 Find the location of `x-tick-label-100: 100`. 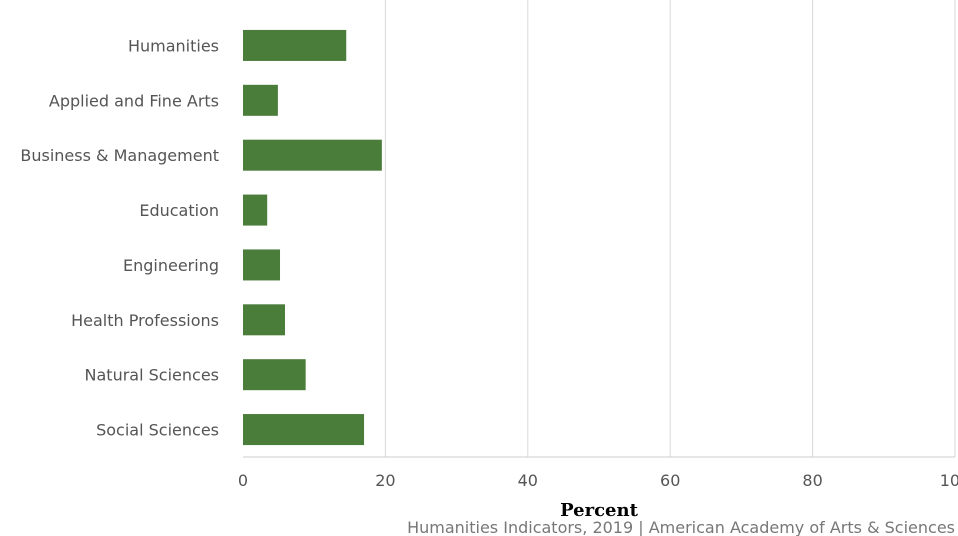

x-tick-label-100: 100 is located at coordinates (949, 480).